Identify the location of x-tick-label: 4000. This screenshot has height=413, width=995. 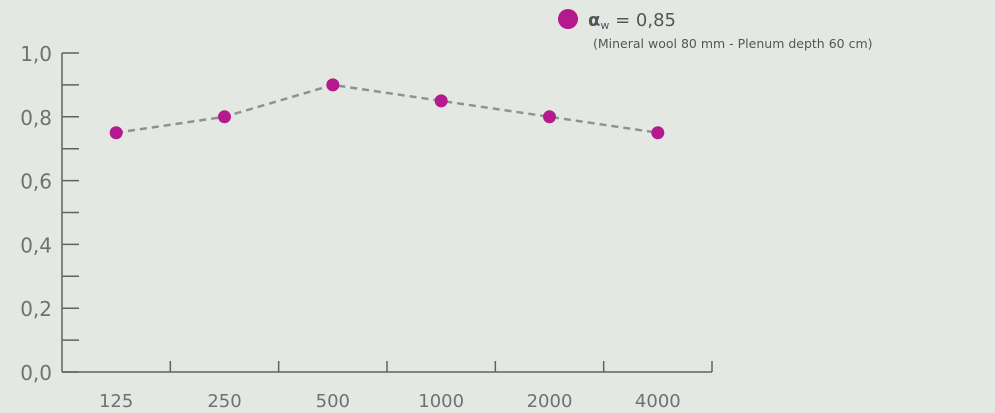
(658, 401).